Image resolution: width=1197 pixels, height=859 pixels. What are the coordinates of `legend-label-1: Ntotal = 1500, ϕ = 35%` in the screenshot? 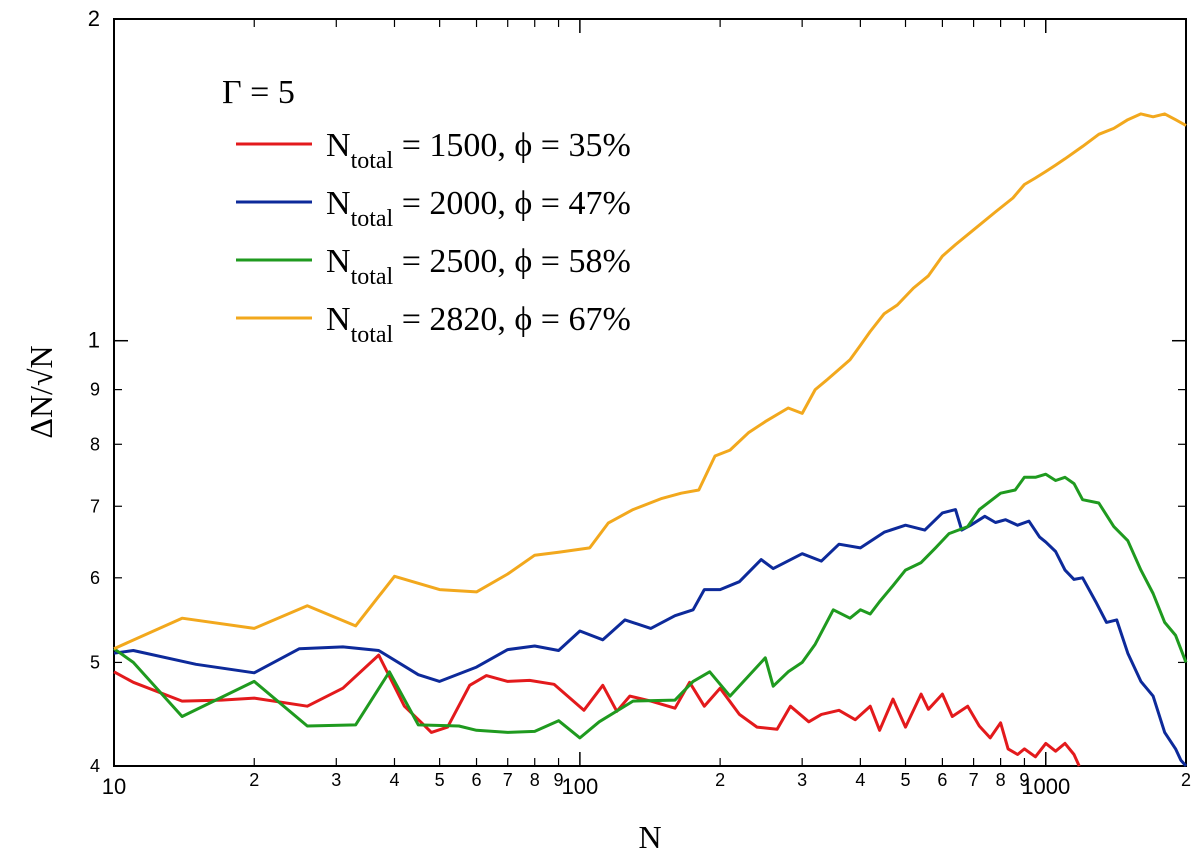 It's located at (478, 150).